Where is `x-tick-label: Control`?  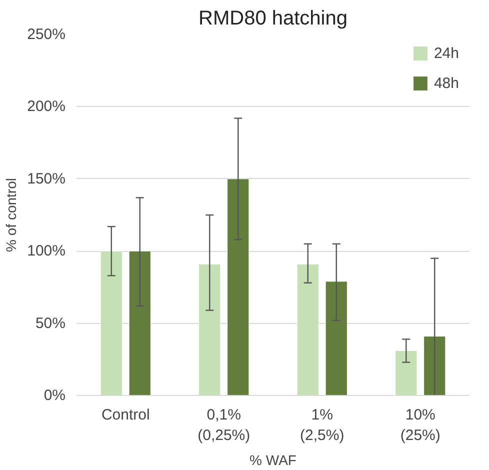
x-tick-label: Control is located at coordinates (125, 415).